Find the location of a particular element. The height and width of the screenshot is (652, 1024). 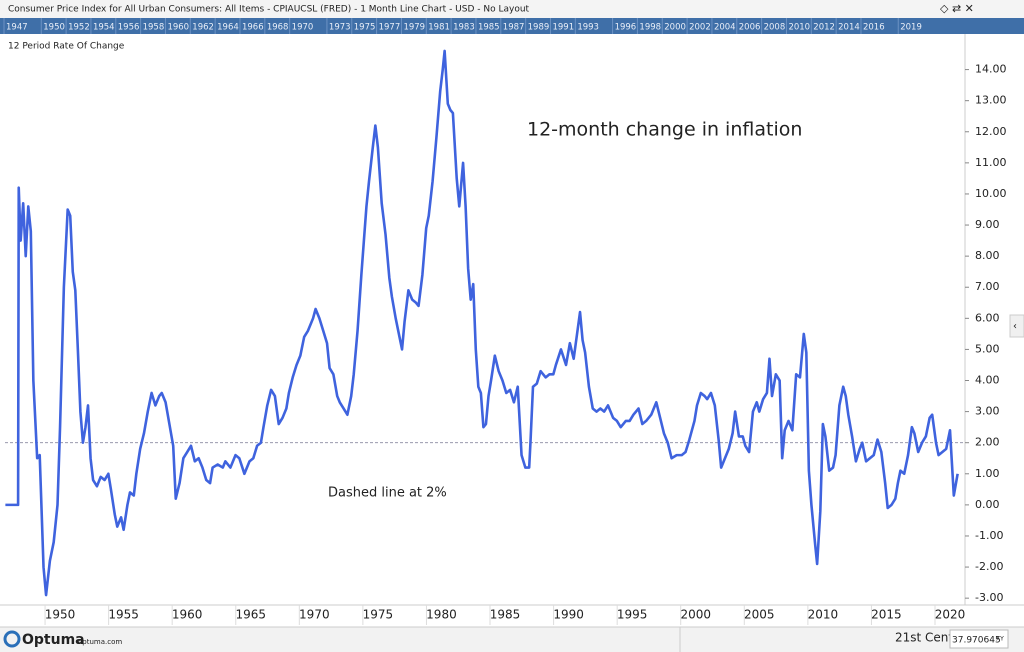

navigator-label: 1987 is located at coordinates (514, 28).